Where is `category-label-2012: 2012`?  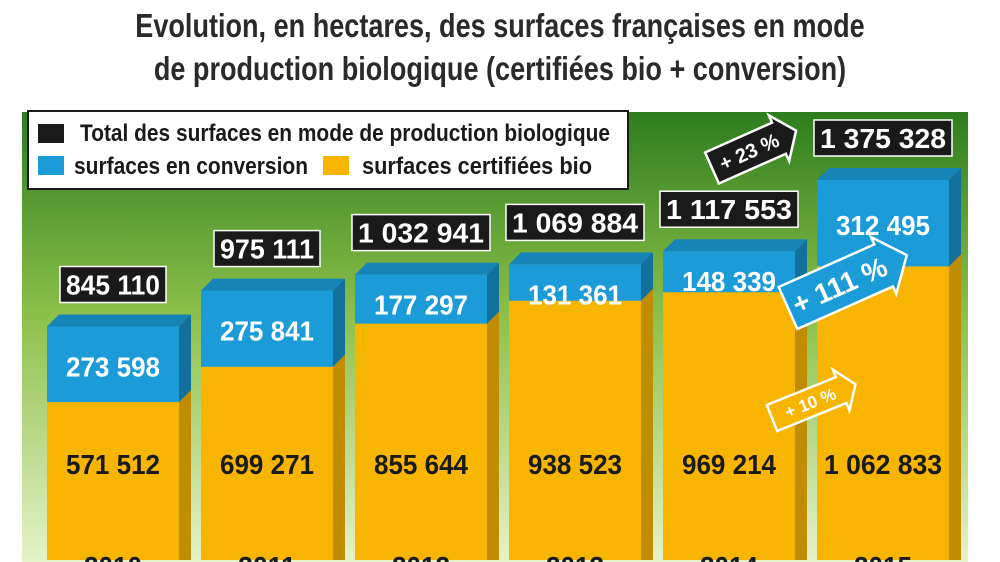
category-label-2012: 2012 is located at coordinates (421, 556).